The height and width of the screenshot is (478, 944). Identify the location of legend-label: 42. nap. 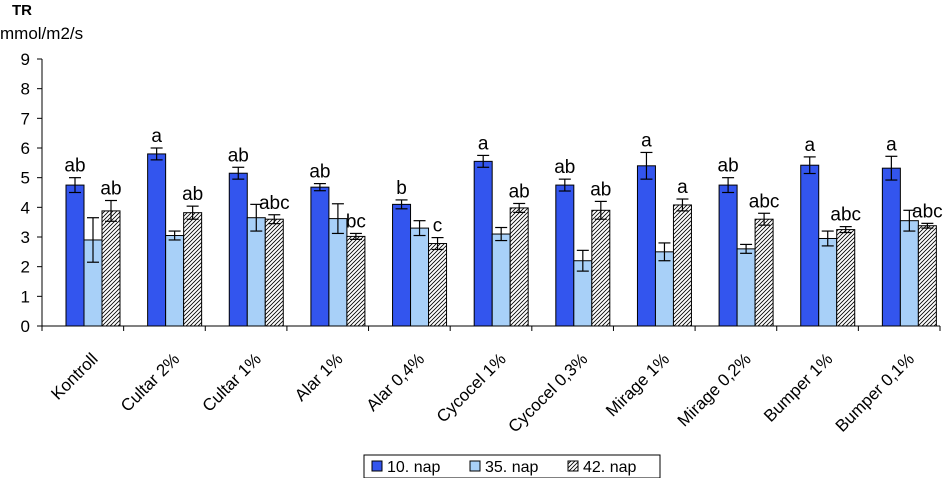
(609, 467).